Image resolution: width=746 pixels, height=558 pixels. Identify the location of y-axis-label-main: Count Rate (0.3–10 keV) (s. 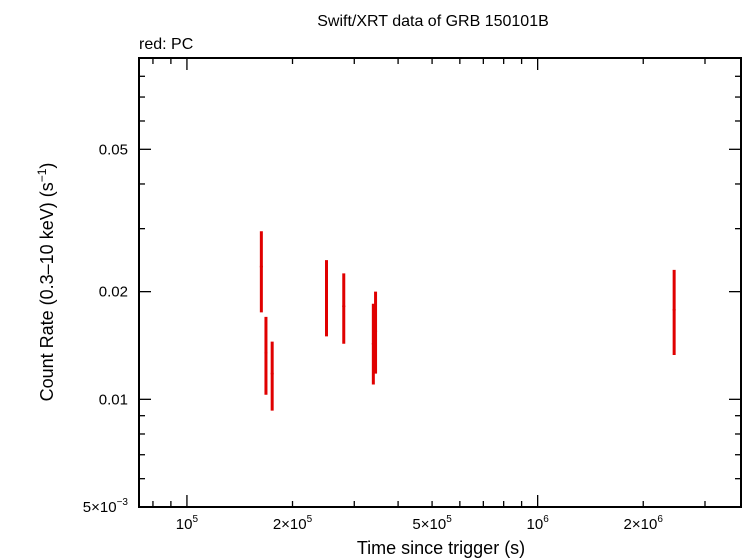
(47, 291).